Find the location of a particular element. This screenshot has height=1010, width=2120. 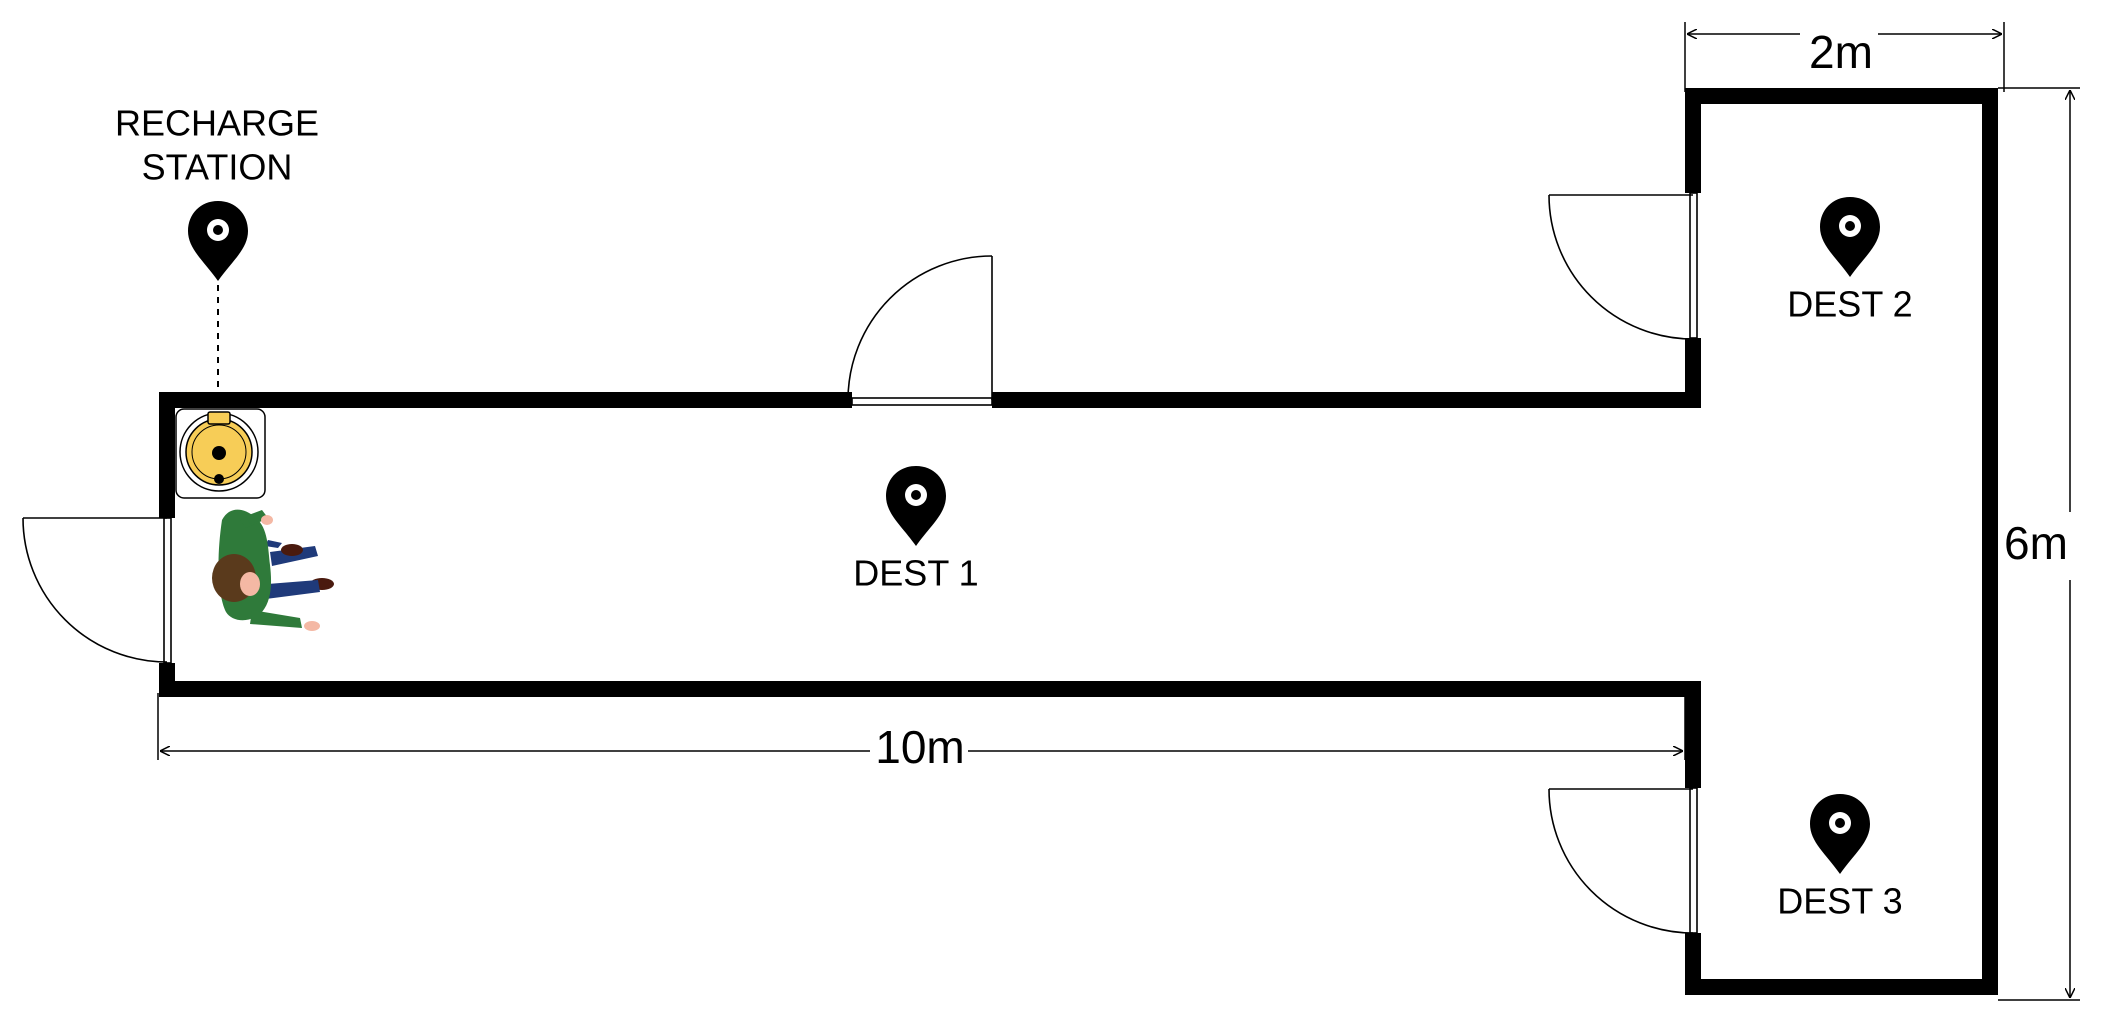

map-pin-icon-dest1 is located at coordinates (916, 506).